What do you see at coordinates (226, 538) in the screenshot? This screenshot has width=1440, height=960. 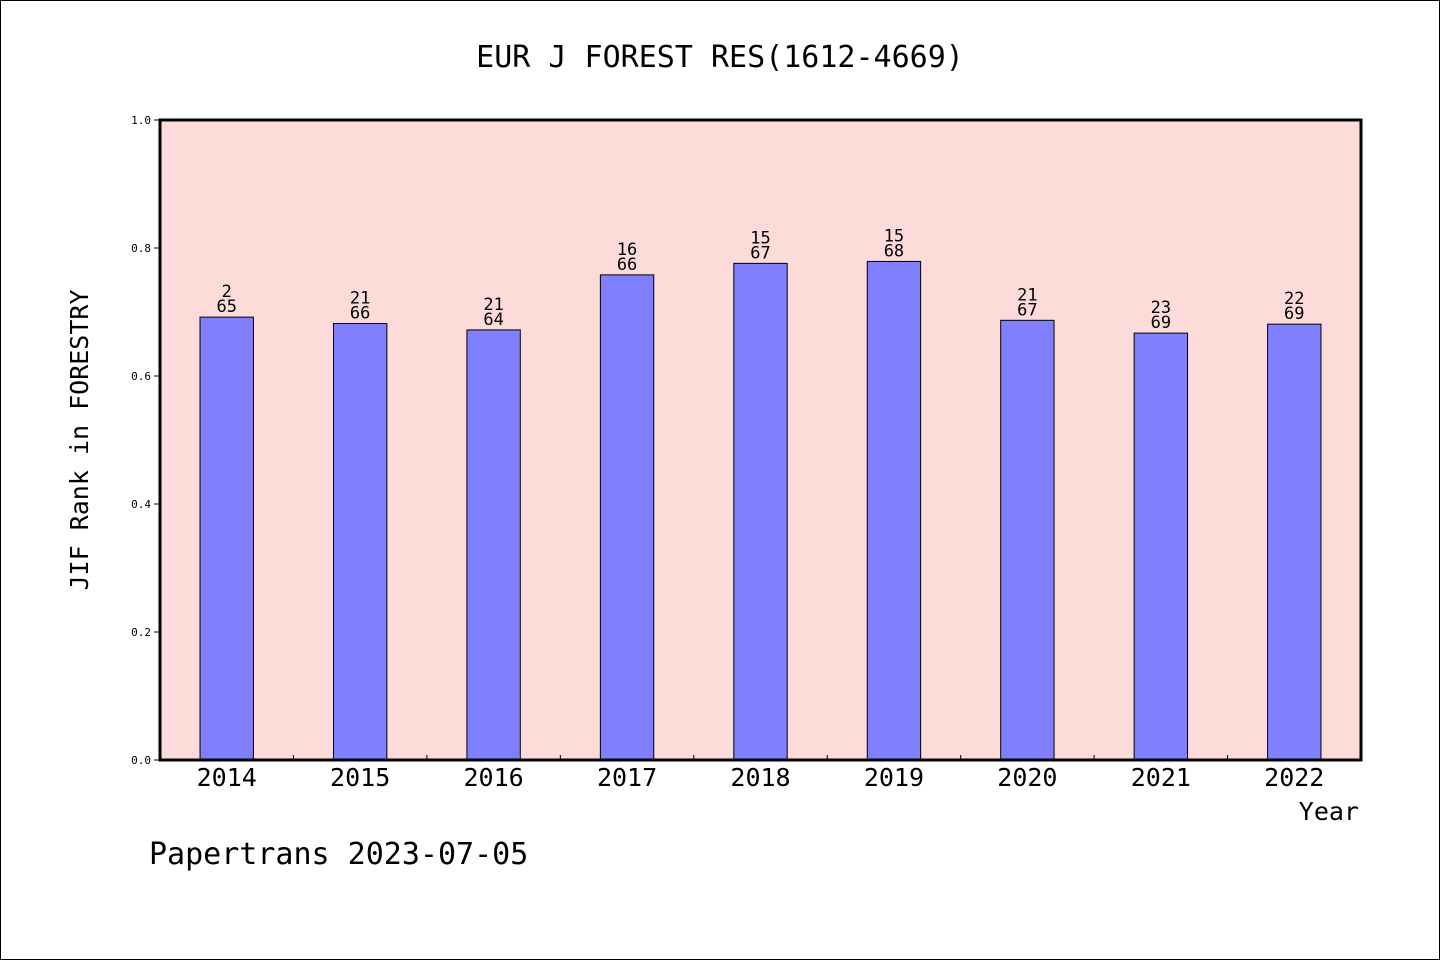 I see `bar-2014` at bounding box center [226, 538].